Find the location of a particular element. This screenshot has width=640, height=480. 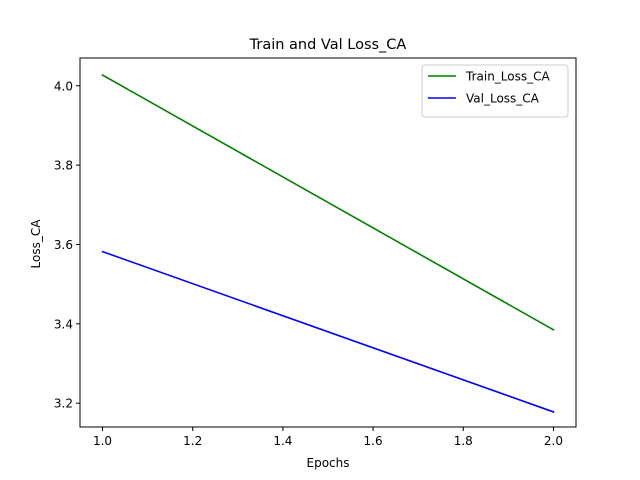

legend-label-train-loss-ca: Train_Loss_CA is located at coordinates (507, 77).